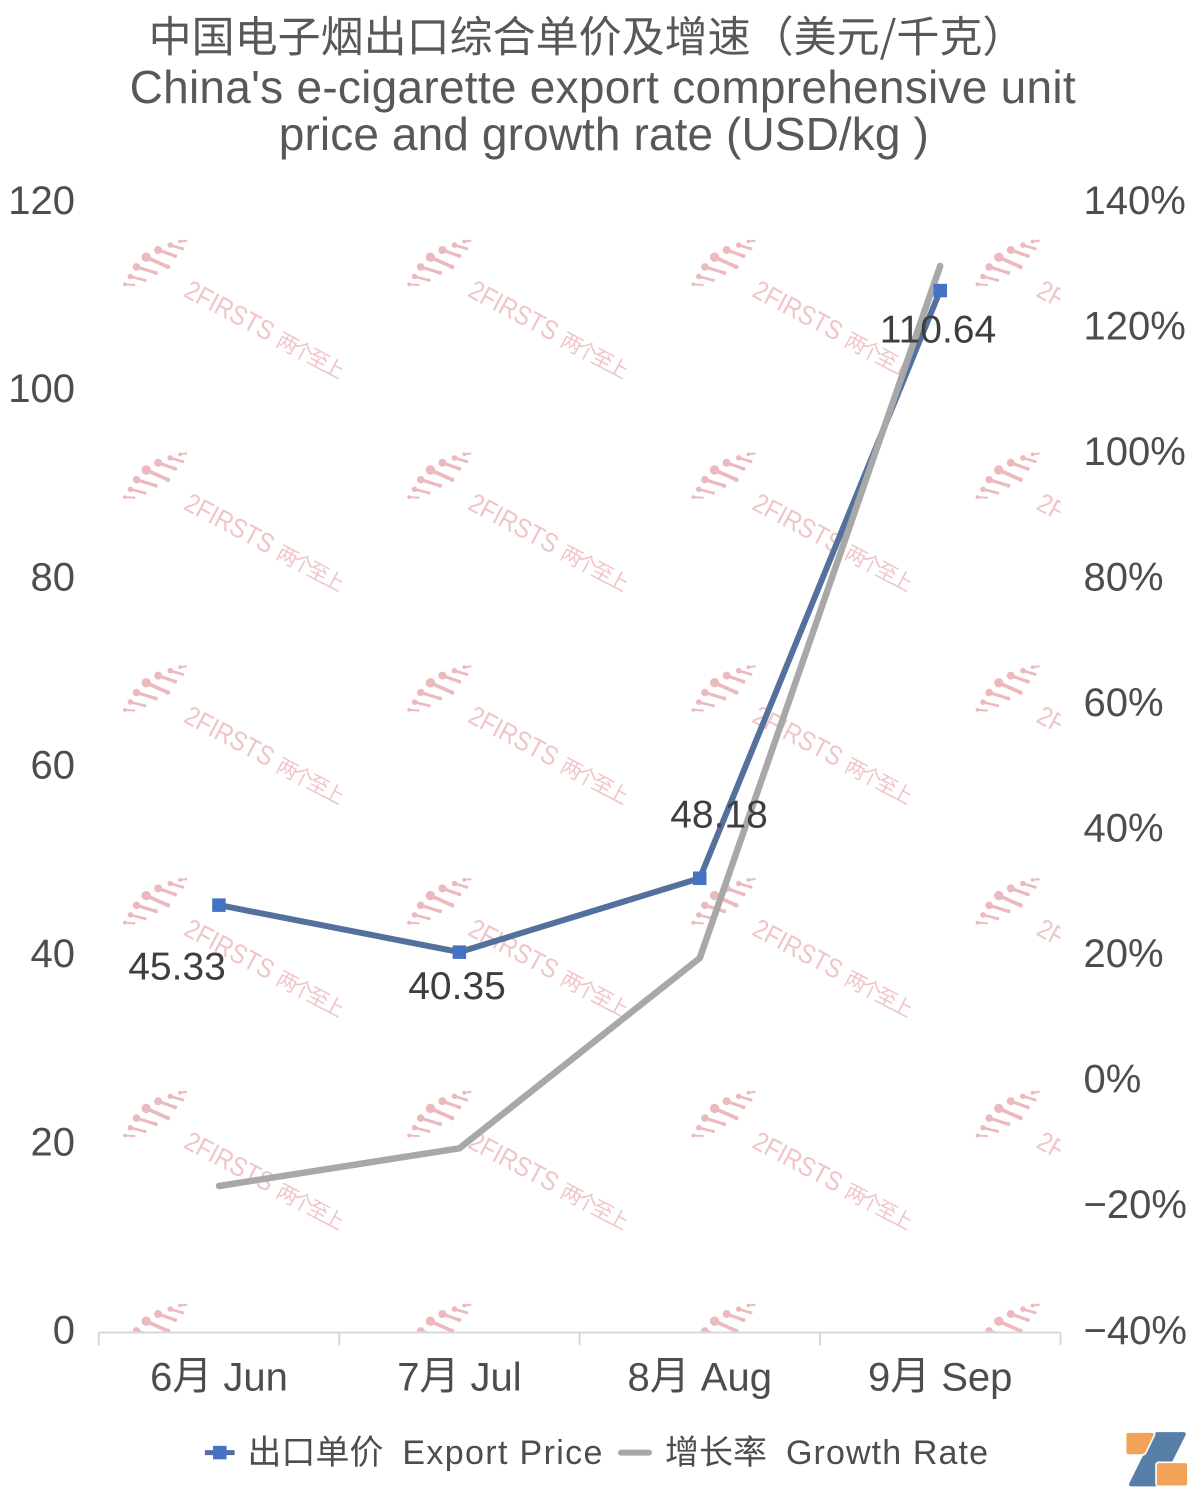 This screenshot has height=1499, width=1200. I want to click on svg-text: 60%, so click(1124, 703).